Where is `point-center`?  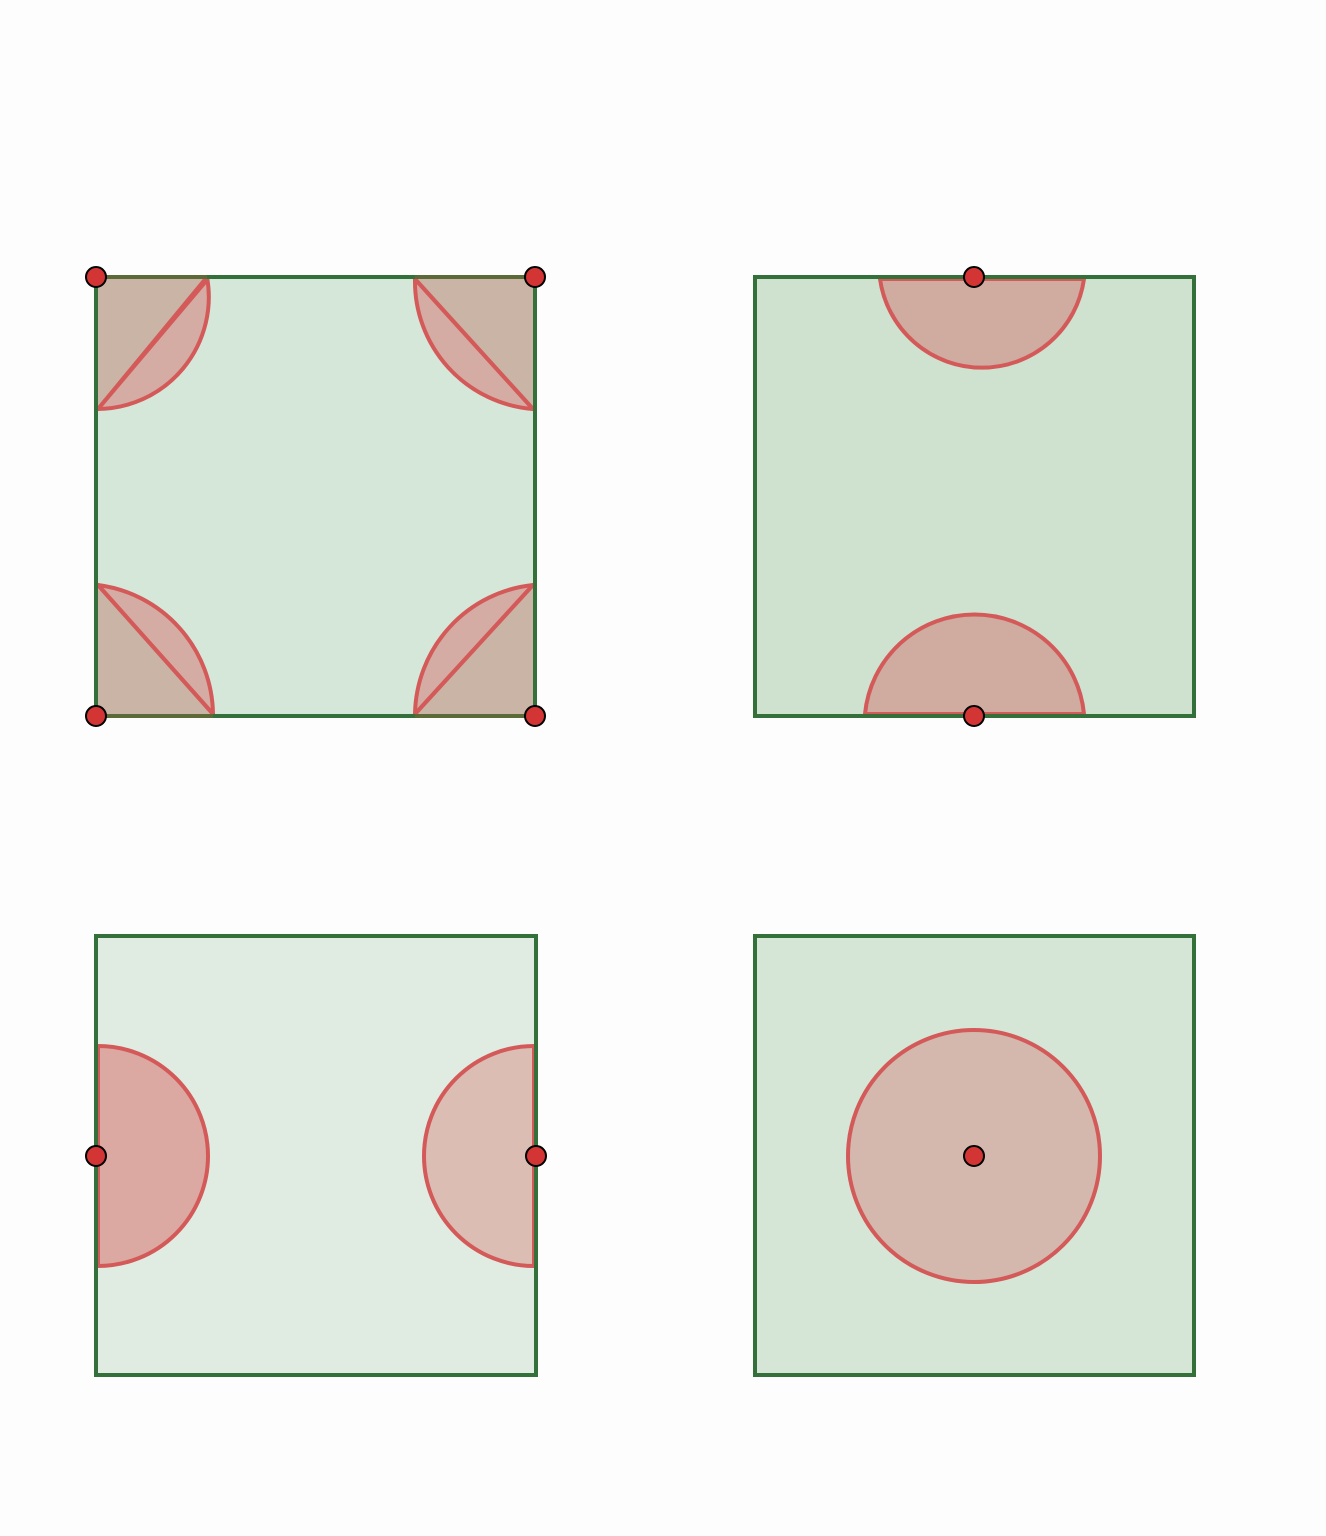
point-center is located at coordinates (974, 1156).